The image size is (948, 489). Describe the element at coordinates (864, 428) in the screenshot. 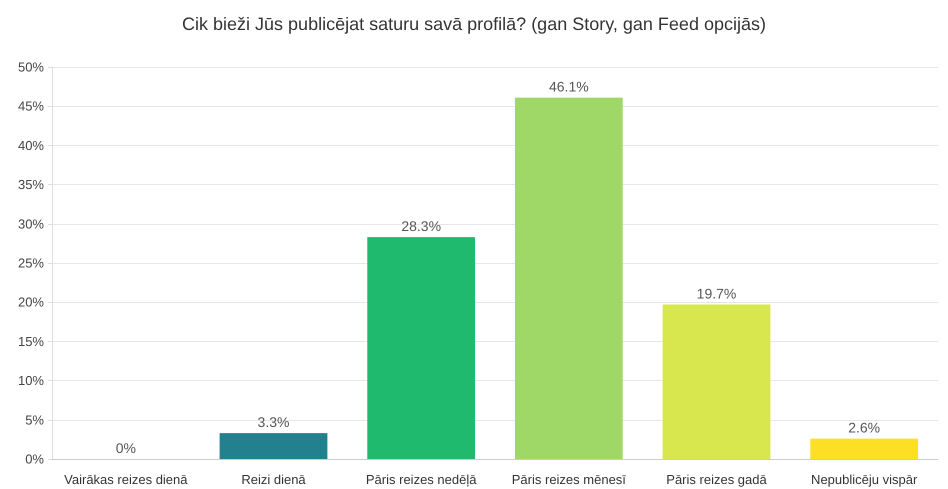

I see `data-label: 2.6%` at that location.